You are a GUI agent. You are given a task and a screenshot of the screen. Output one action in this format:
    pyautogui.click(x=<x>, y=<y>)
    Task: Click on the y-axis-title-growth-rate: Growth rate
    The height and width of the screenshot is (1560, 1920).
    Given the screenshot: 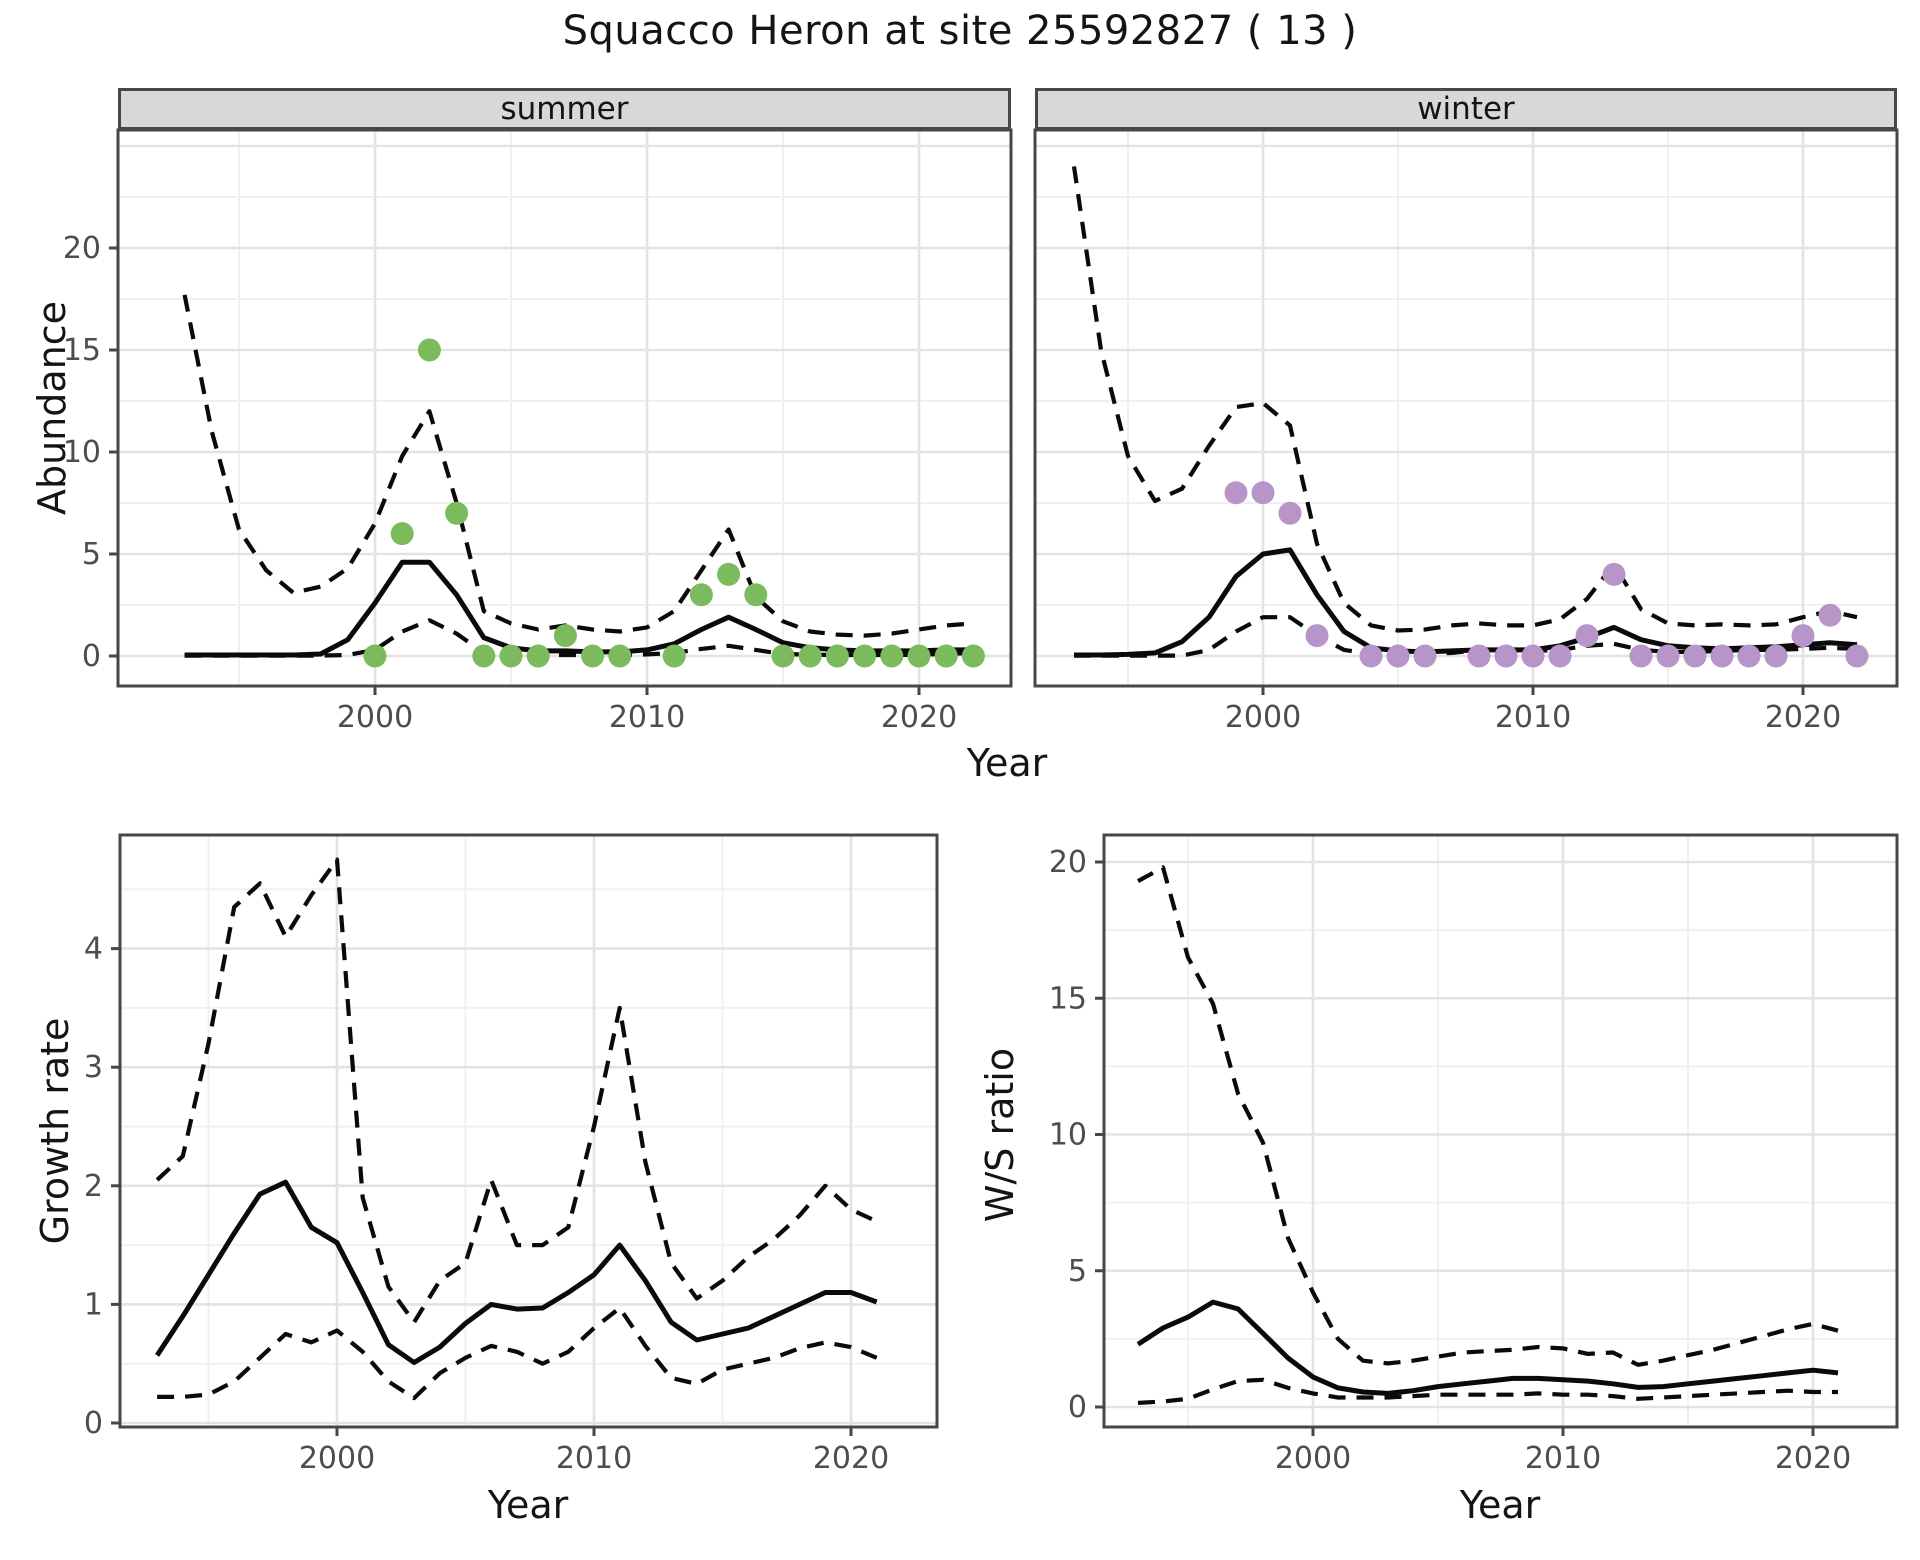 What is the action you would take?
    pyautogui.click(x=55, y=1131)
    